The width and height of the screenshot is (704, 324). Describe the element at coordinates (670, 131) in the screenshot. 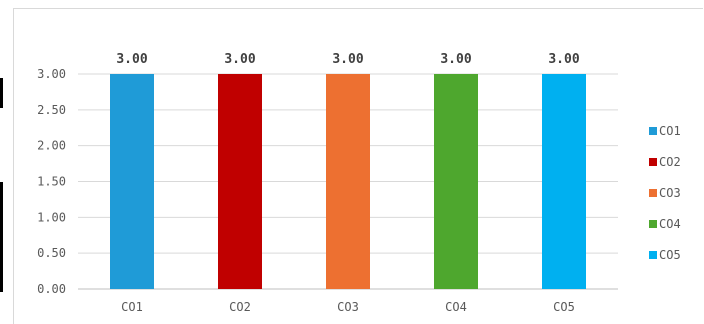

I see `legend-label-co1: CO1` at that location.